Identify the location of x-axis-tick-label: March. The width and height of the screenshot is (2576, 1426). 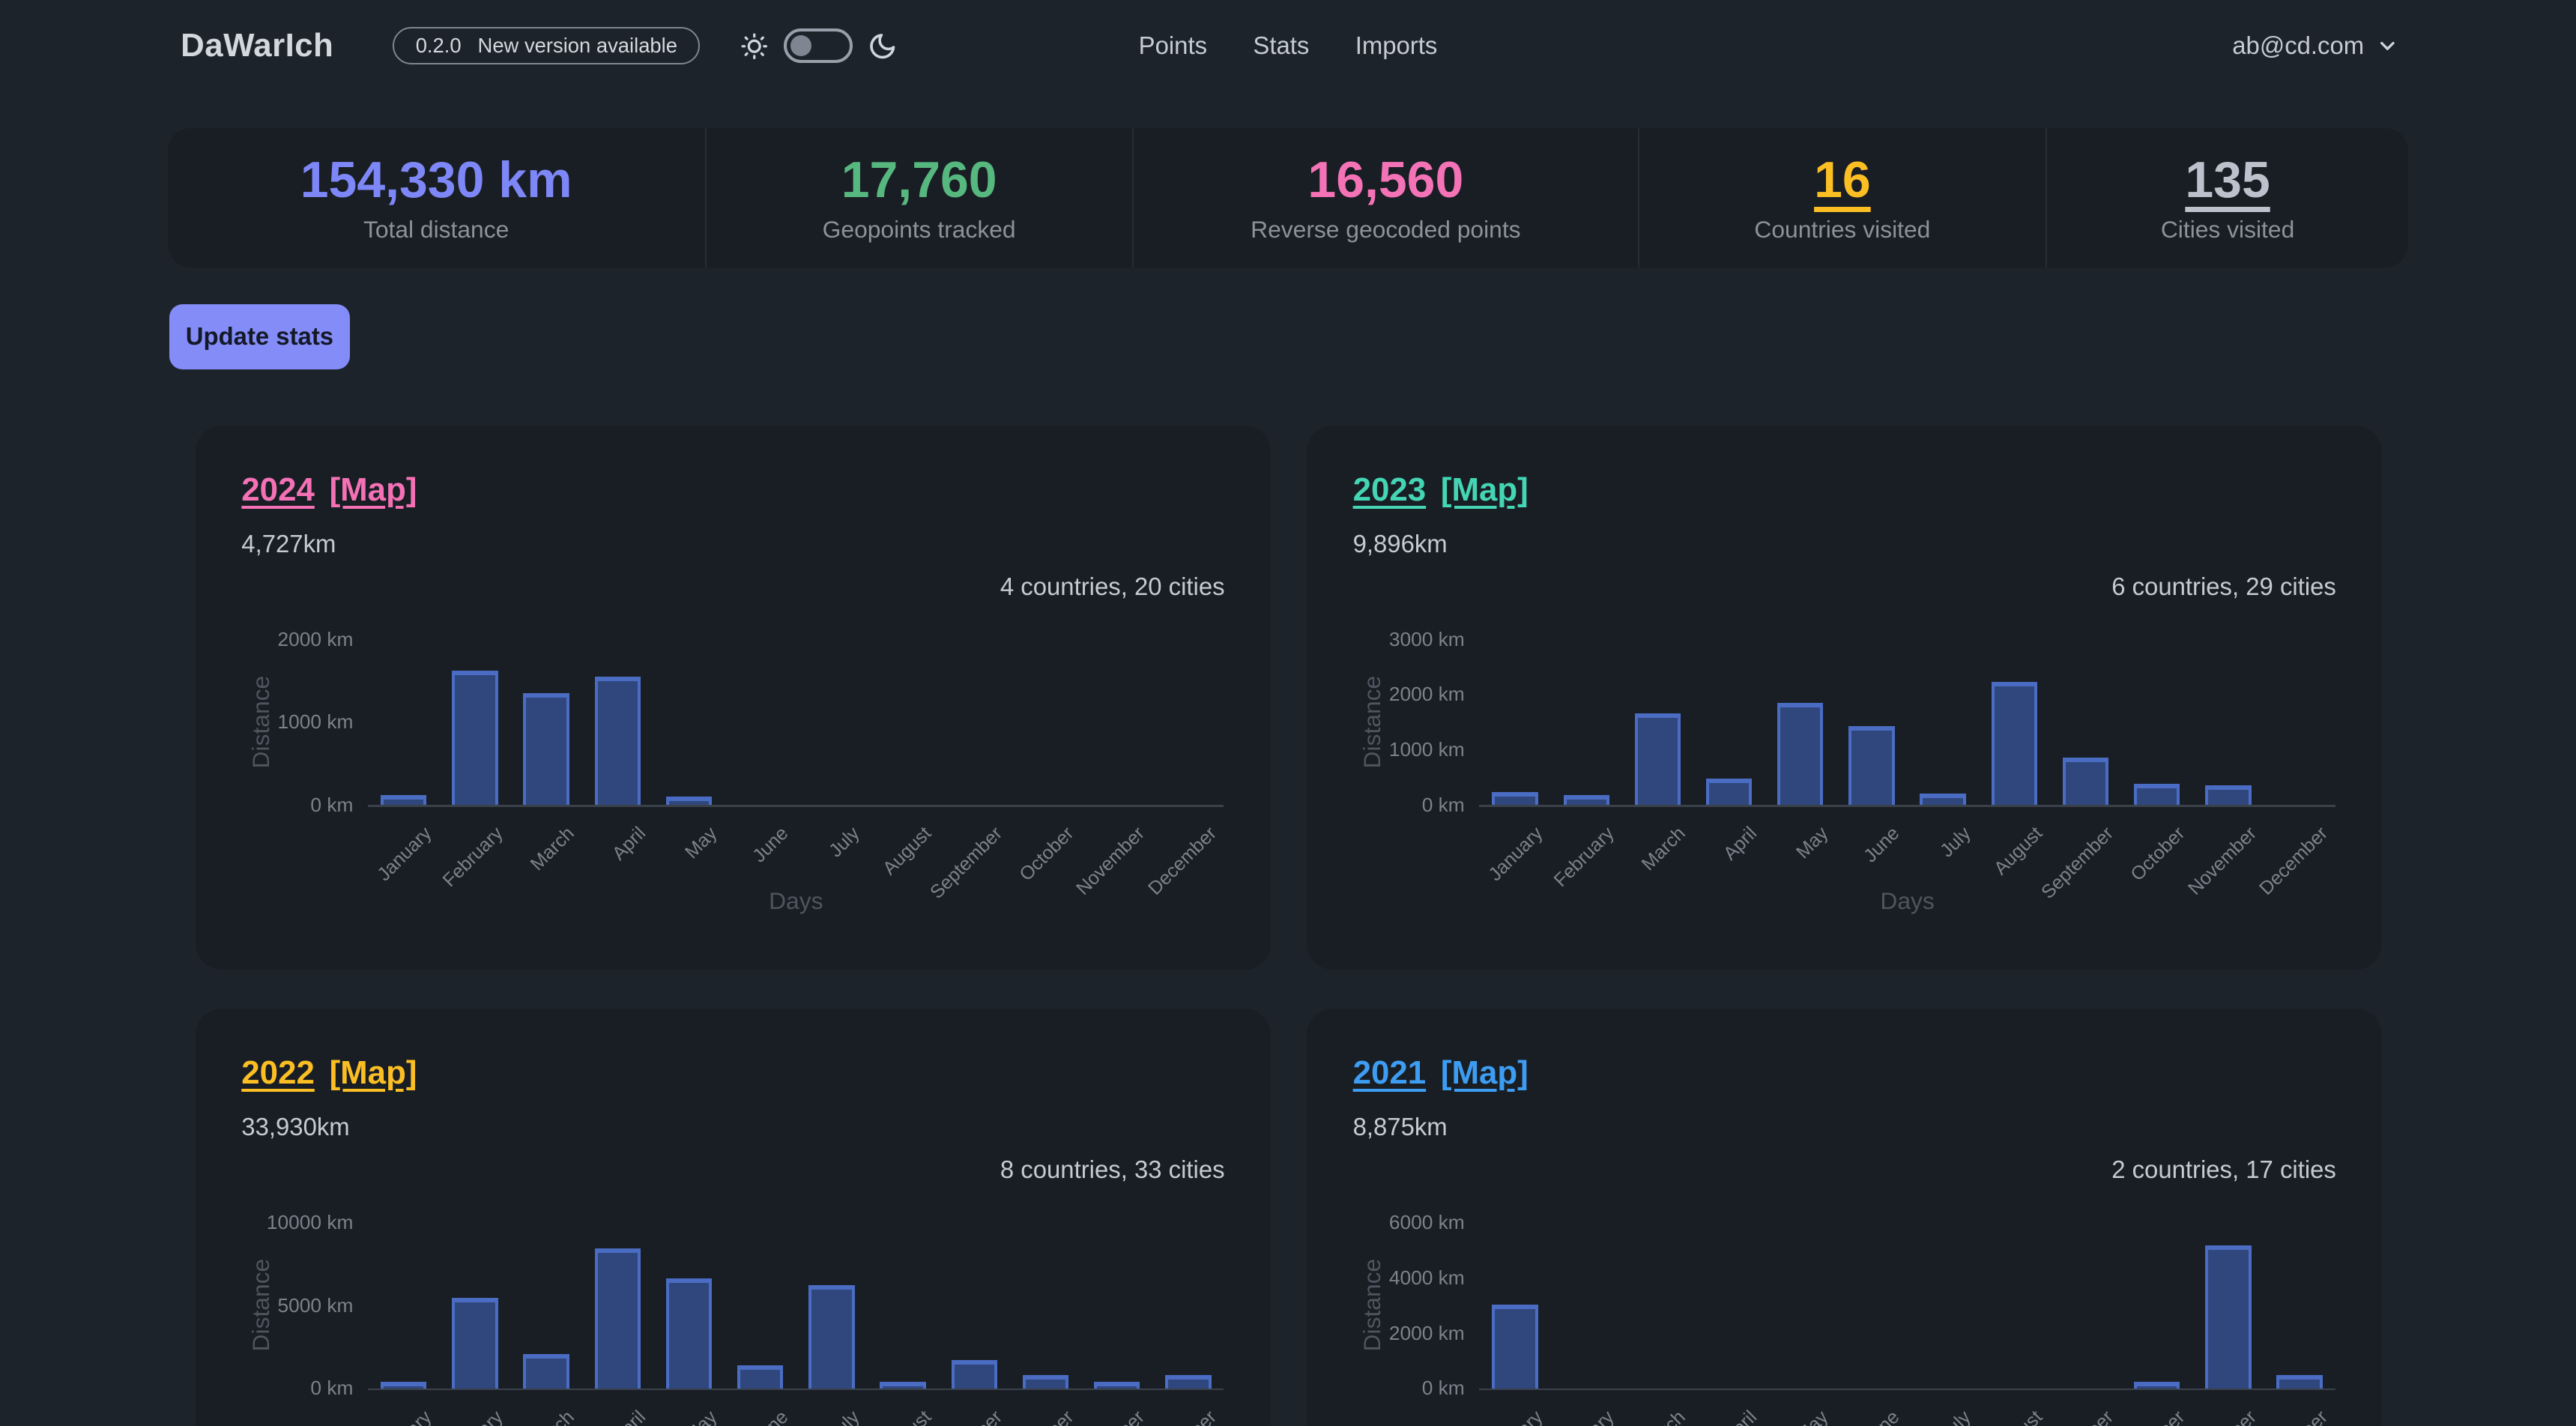
(1663, 849).